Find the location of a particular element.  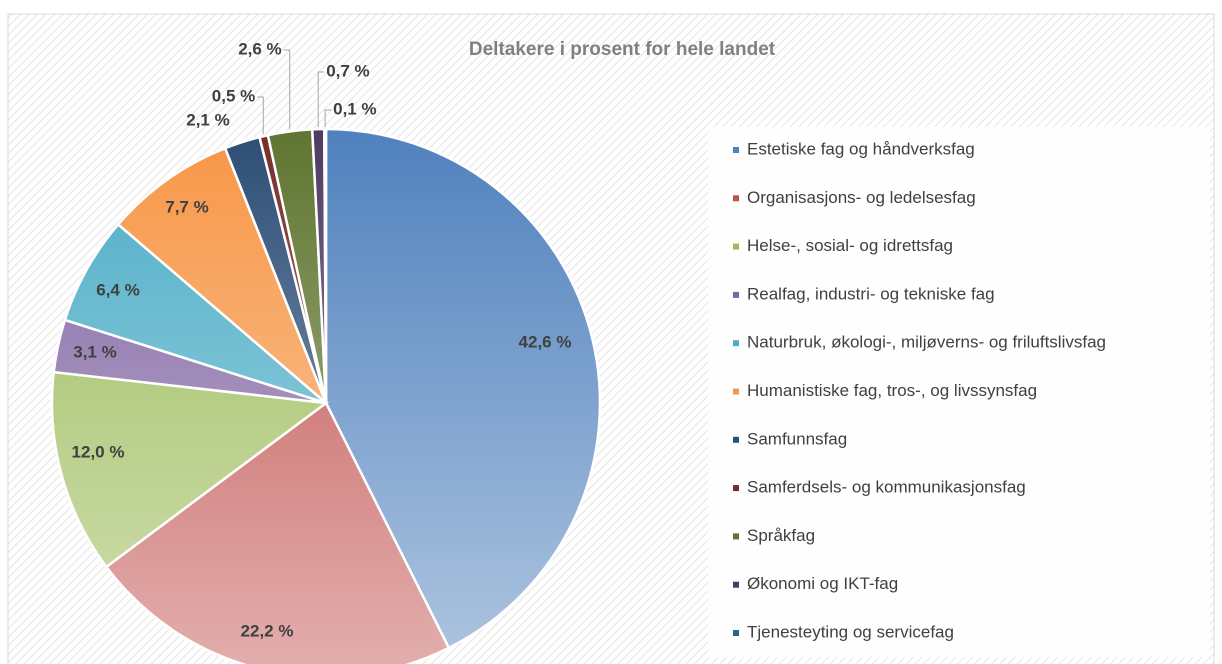

legend-label: Organisasjons- og ledelsesfag is located at coordinates (861, 197).